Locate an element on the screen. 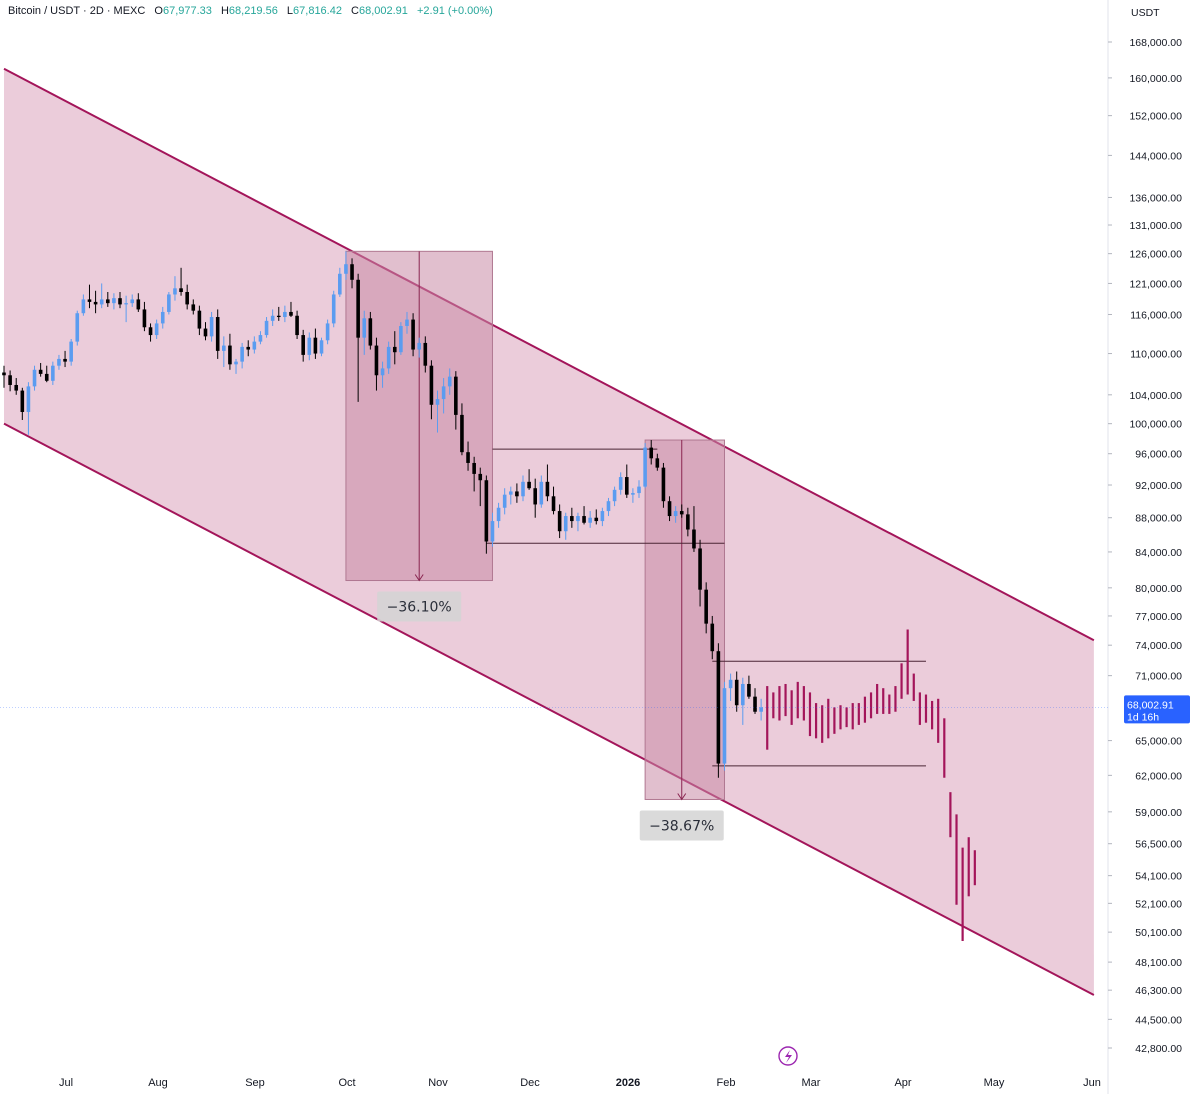 This screenshot has height=1094, width=1200. price-tick-label: 96,000.00 is located at coordinates (1158, 455).